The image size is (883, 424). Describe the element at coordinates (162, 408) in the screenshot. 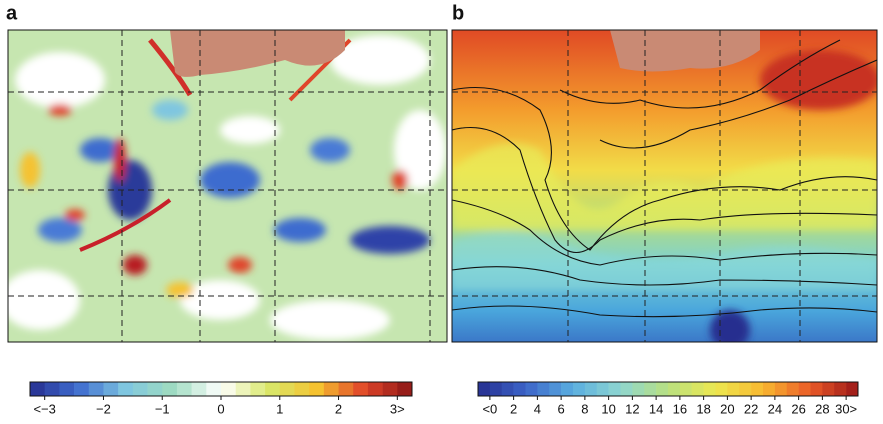

I see `colorbar-tick-label: −1` at that location.